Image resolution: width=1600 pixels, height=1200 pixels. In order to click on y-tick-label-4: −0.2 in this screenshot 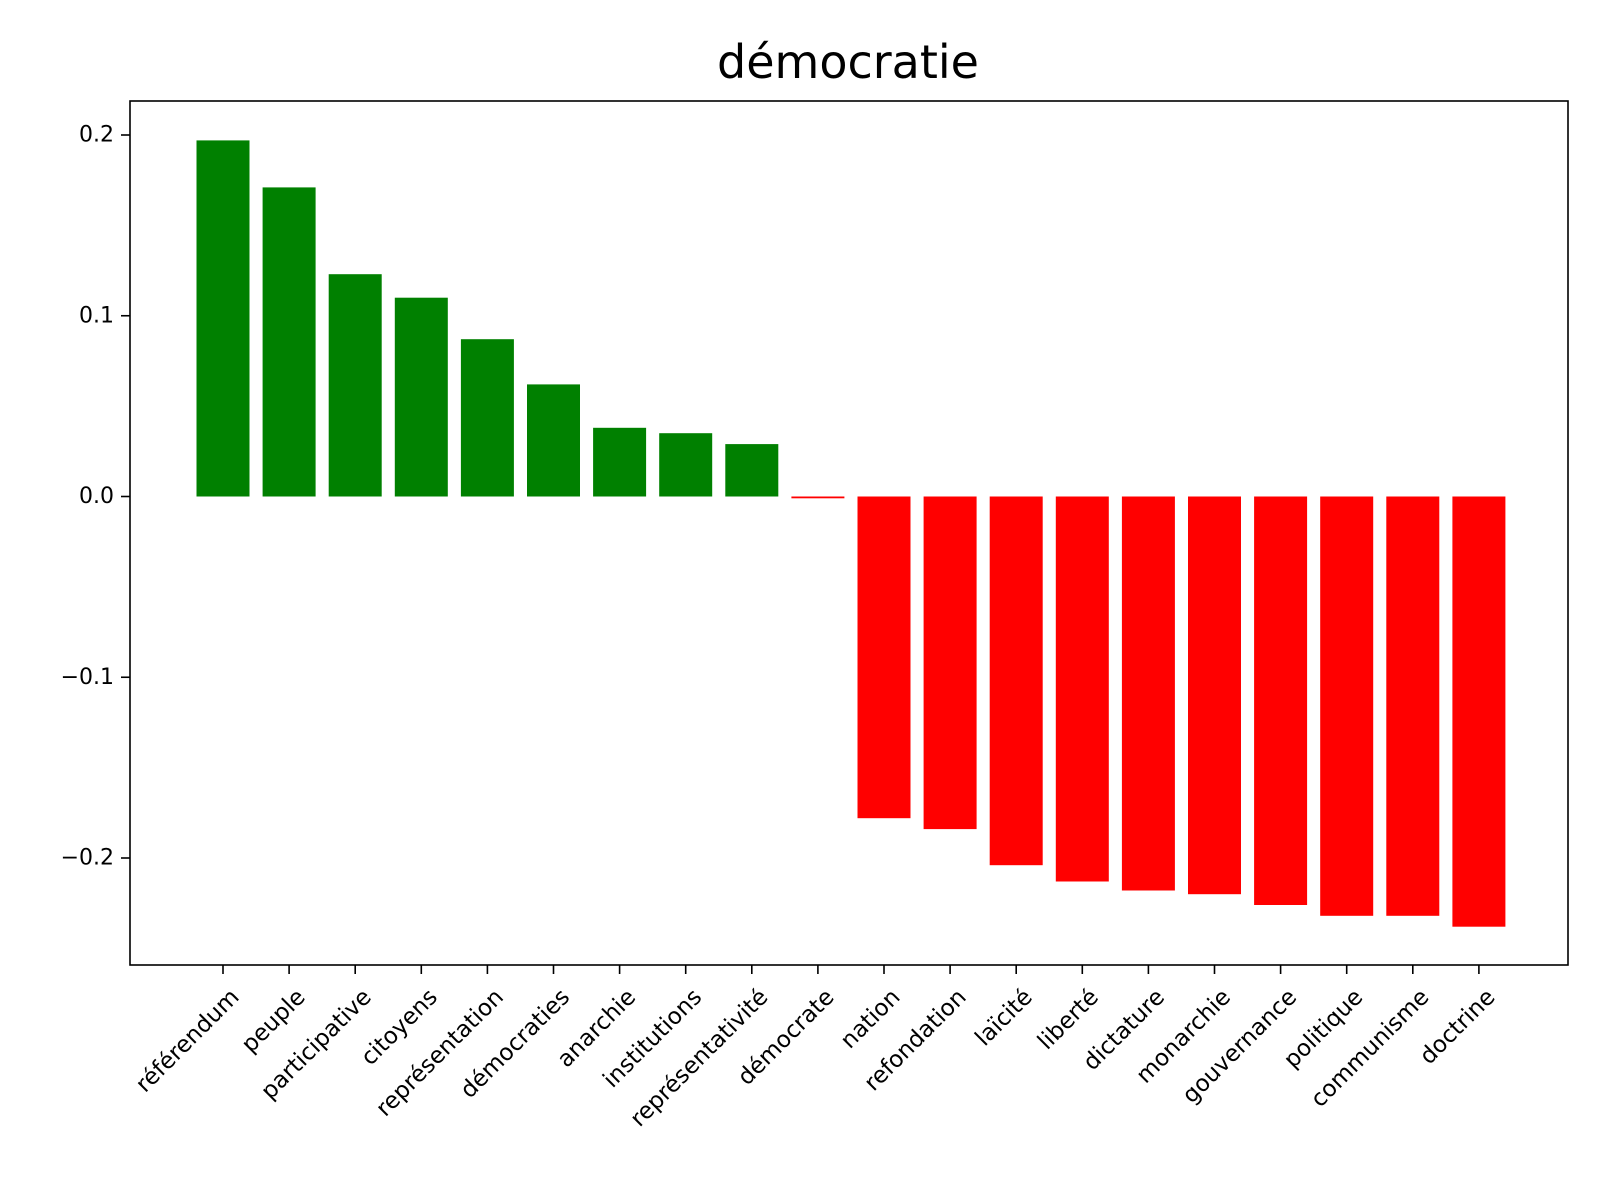, I will do `click(87, 858)`.